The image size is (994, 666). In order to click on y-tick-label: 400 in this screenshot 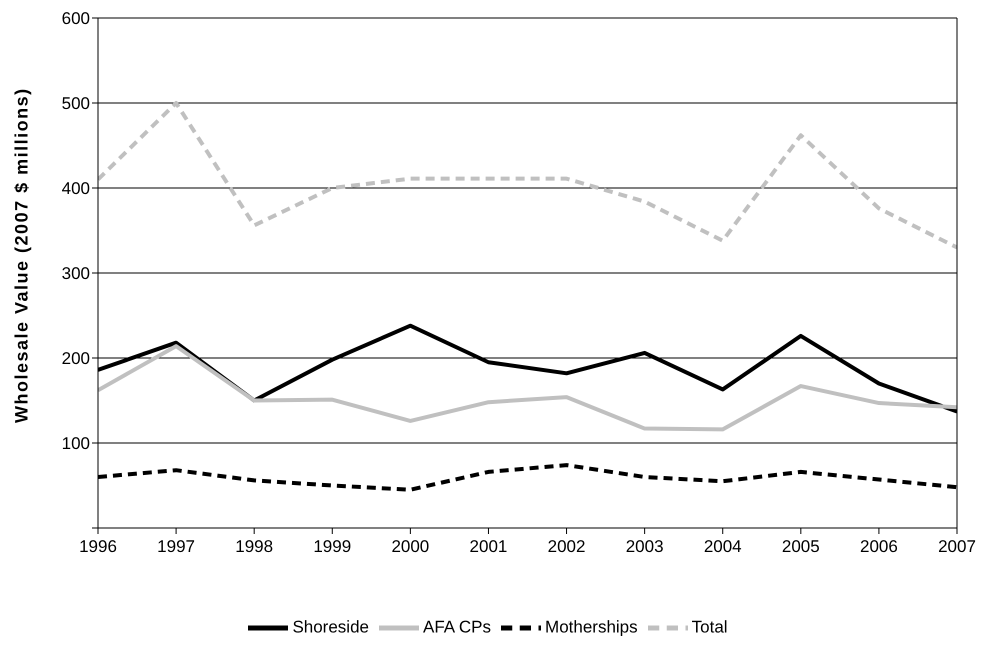, I will do `click(76, 188)`.